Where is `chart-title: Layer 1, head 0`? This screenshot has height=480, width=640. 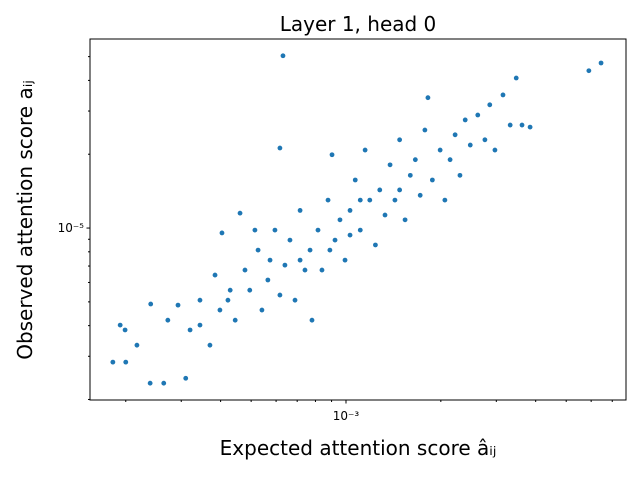
chart-title: Layer 1, head 0 is located at coordinates (358, 24).